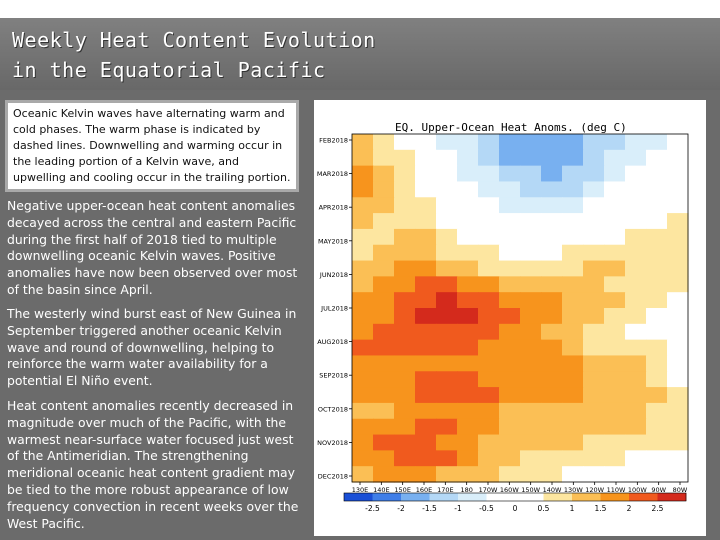  What do you see at coordinates (372, 508) in the screenshot?
I see `colorbar-label: -2.5` at bounding box center [372, 508].